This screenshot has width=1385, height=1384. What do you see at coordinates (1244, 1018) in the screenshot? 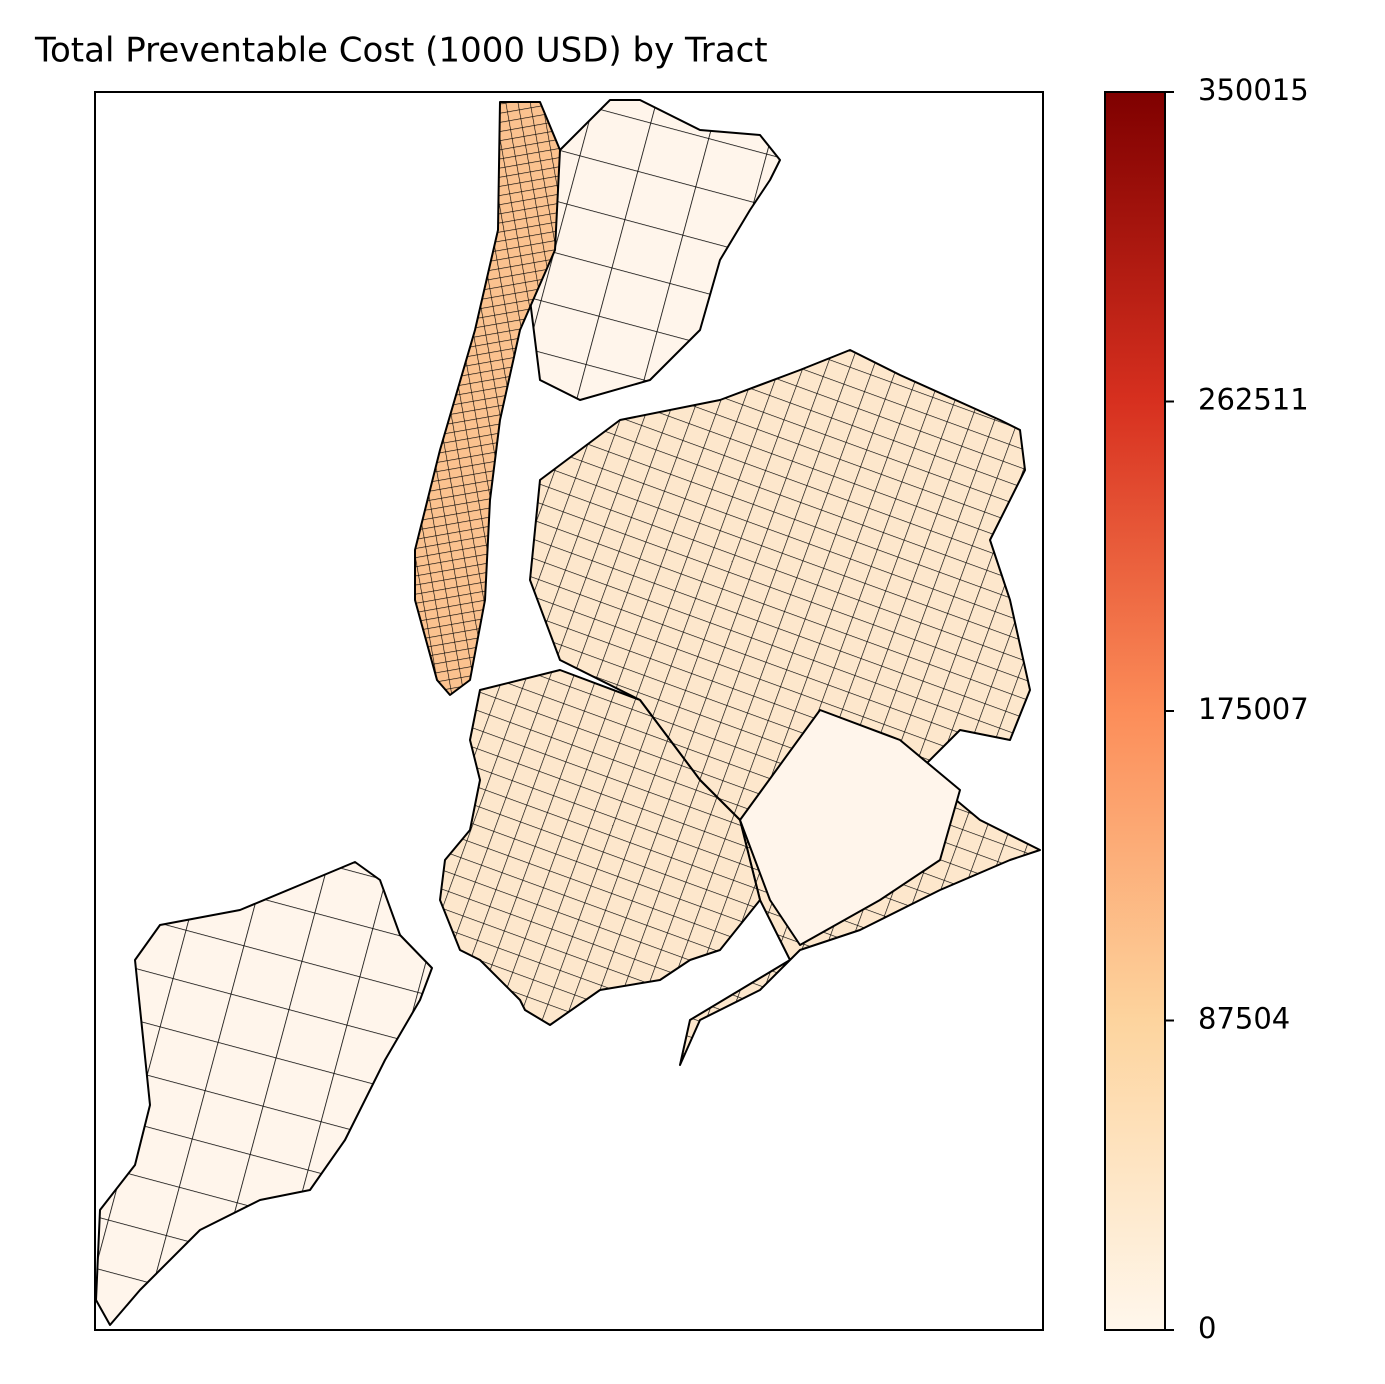
I see `colorbar-tick-label: 87504` at bounding box center [1244, 1018].